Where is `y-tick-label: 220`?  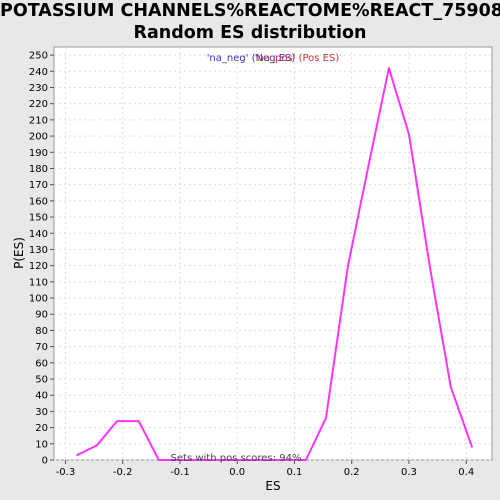 y-tick-label: 220 is located at coordinates (38, 104).